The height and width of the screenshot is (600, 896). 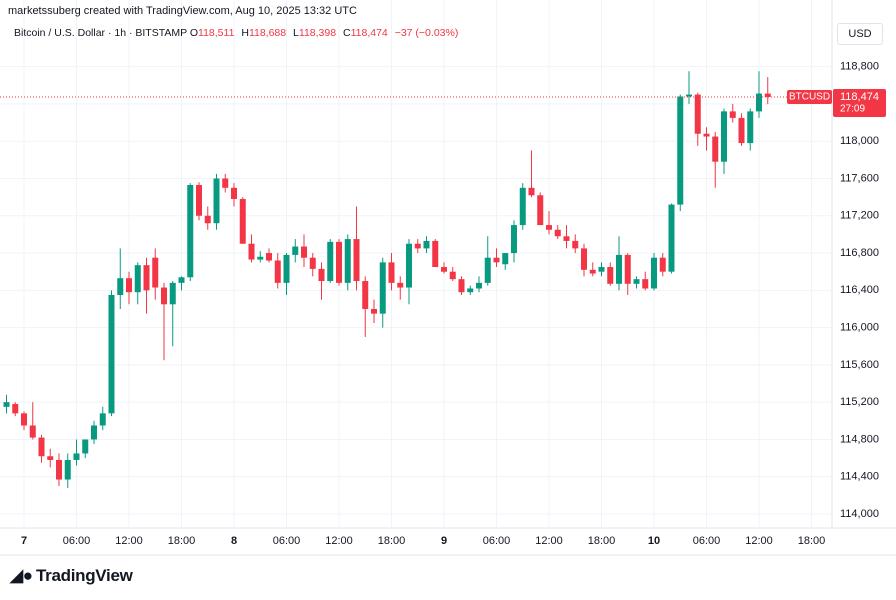 What do you see at coordinates (21, 575) in the screenshot?
I see `logo-mark: ◢●` at bounding box center [21, 575].